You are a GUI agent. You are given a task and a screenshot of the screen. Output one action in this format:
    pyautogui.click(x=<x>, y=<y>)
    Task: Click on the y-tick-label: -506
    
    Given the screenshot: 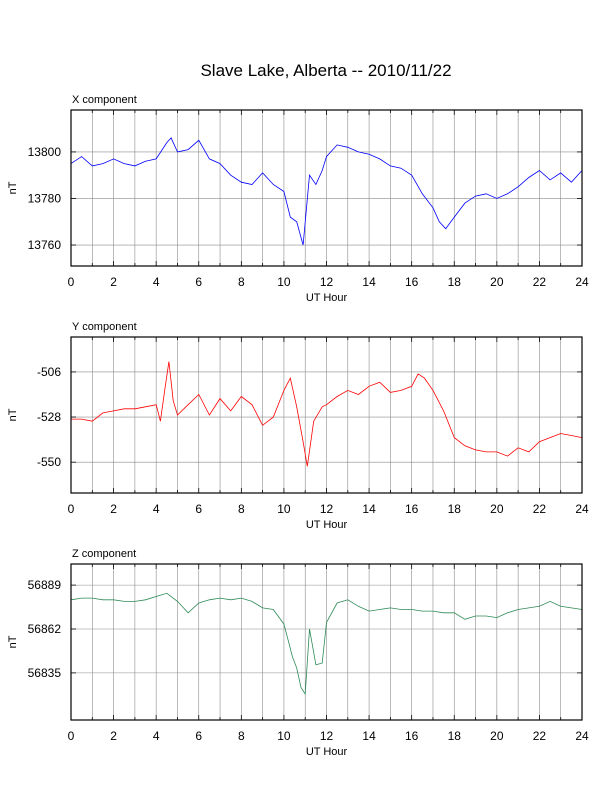 What is the action you would take?
    pyautogui.click(x=49, y=372)
    